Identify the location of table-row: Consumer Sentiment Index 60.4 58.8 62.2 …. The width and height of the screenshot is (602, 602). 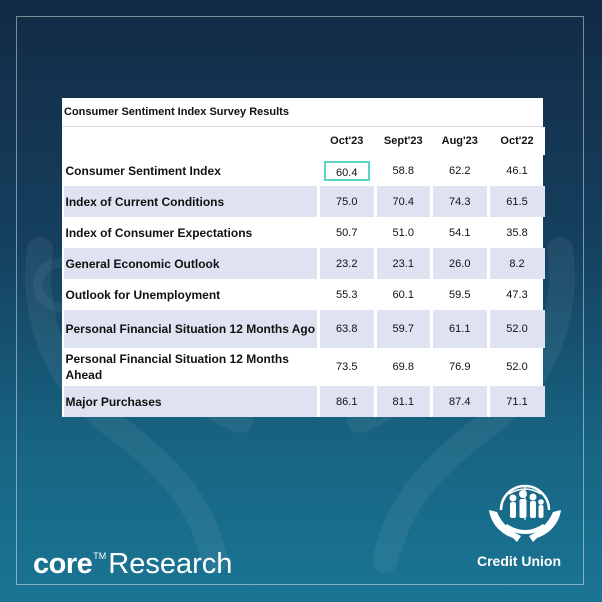
(304, 170).